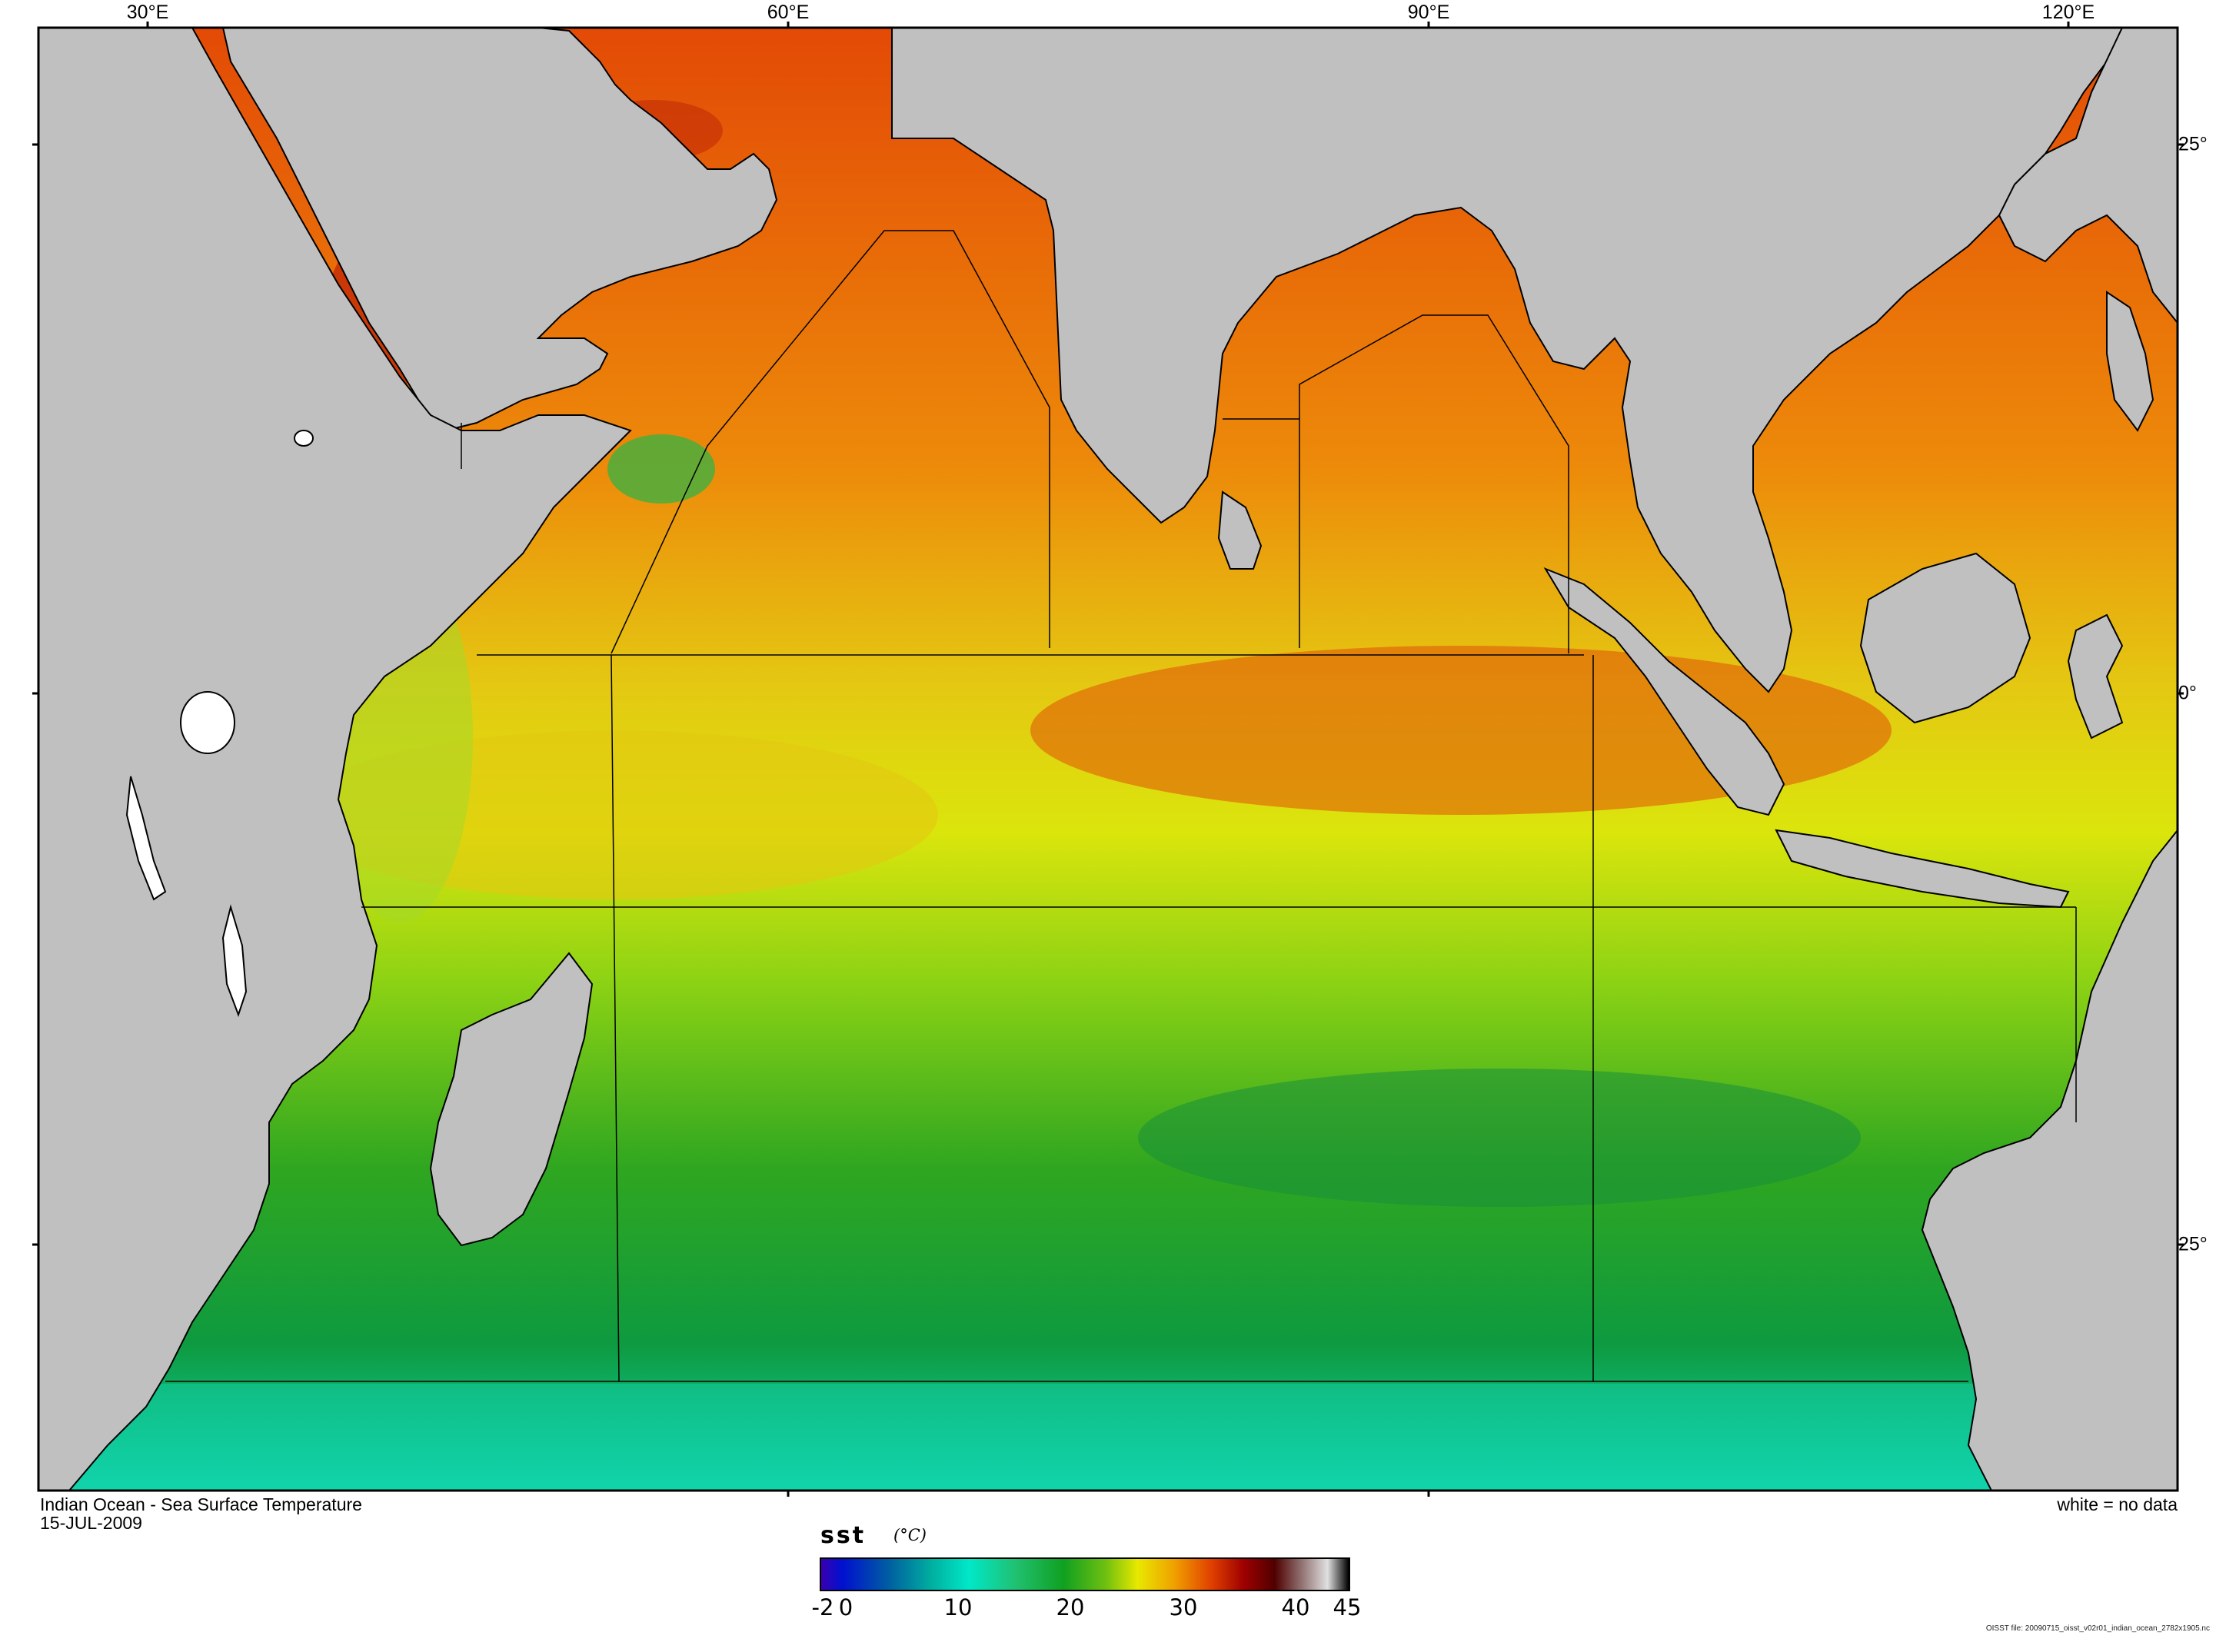 The width and height of the screenshot is (2216, 1652). What do you see at coordinates (1945, 638) in the screenshot?
I see `borneo-land` at bounding box center [1945, 638].